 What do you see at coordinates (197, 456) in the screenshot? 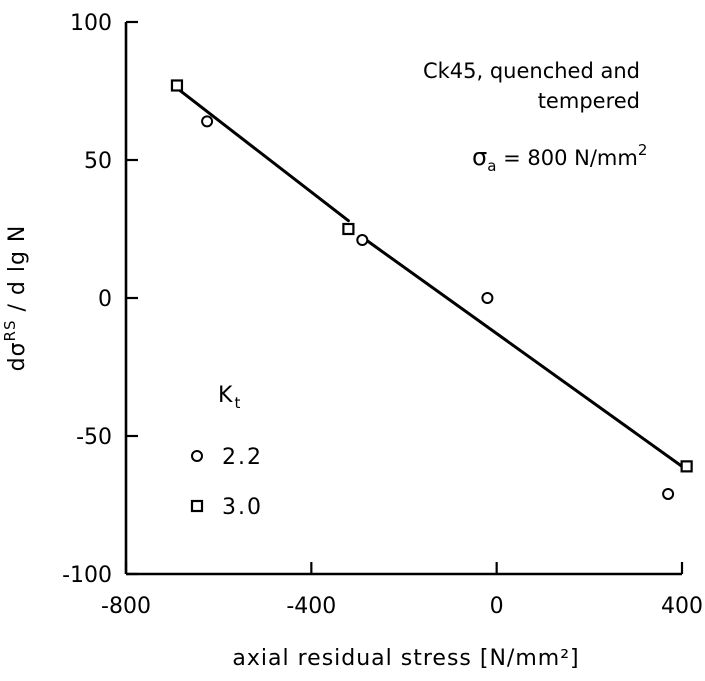
I see `legend-circle-marker` at bounding box center [197, 456].